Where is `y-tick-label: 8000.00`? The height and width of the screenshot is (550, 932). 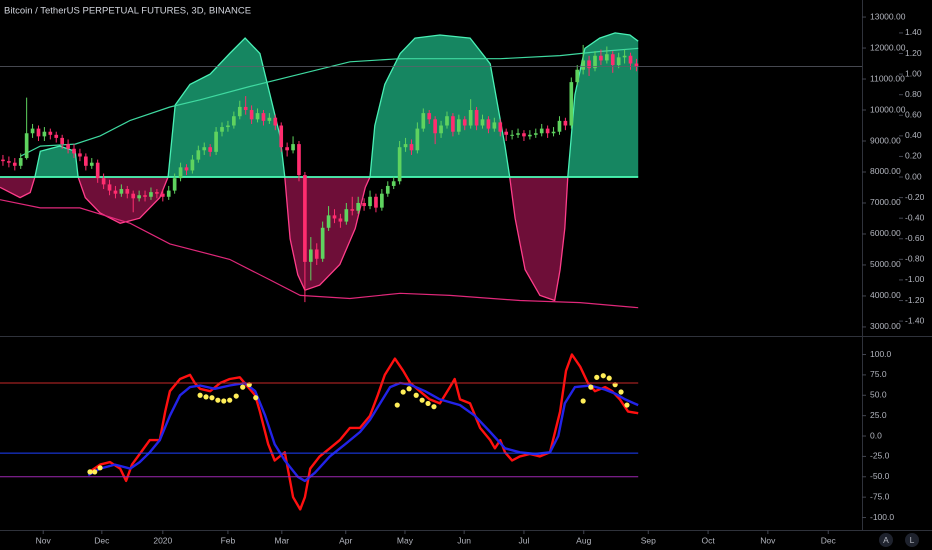 y-tick-label: 8000.00 is located at coordinates (885, 171).